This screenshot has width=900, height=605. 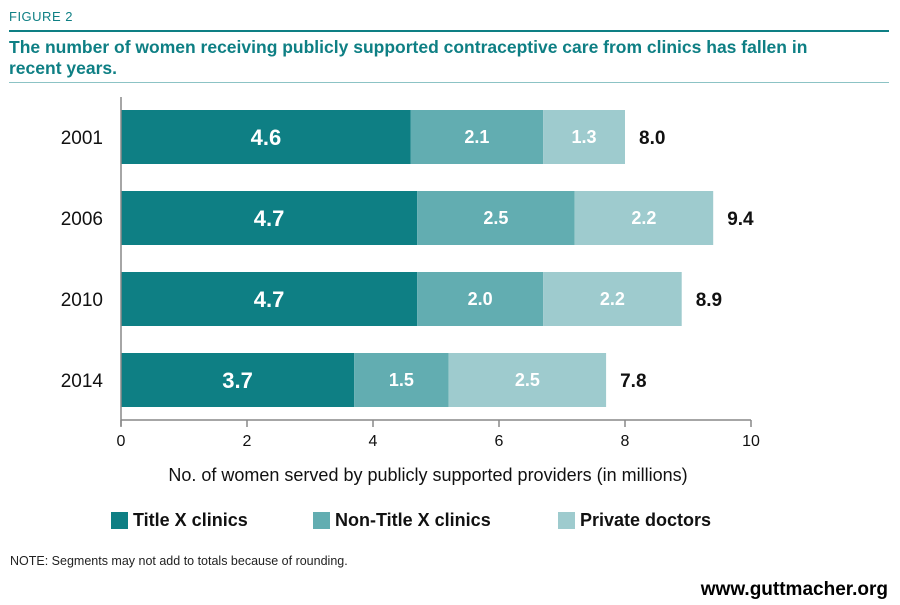 I want to click on figure-label: FIGURE 2, so click(x=41, y=16).